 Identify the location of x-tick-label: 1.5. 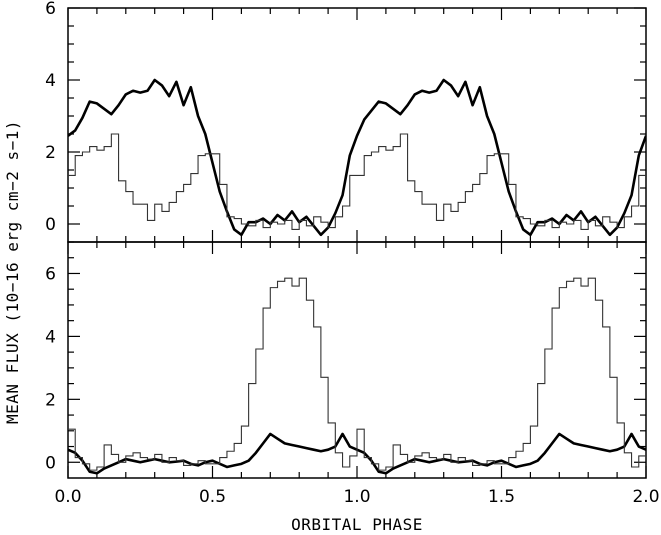
(501, 497).